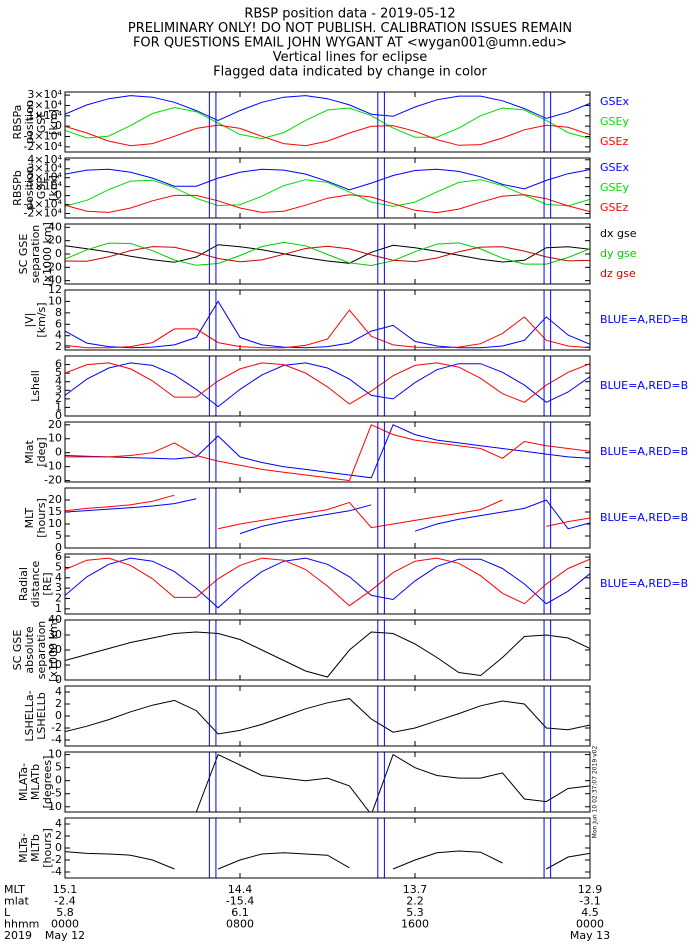 Image resolution: width=700 pixels, height=950 pixels. What do you see at coordinates (56, 739) in the screenshot?
I see `y-tick-label: -4` at bounding box center [56, 739].